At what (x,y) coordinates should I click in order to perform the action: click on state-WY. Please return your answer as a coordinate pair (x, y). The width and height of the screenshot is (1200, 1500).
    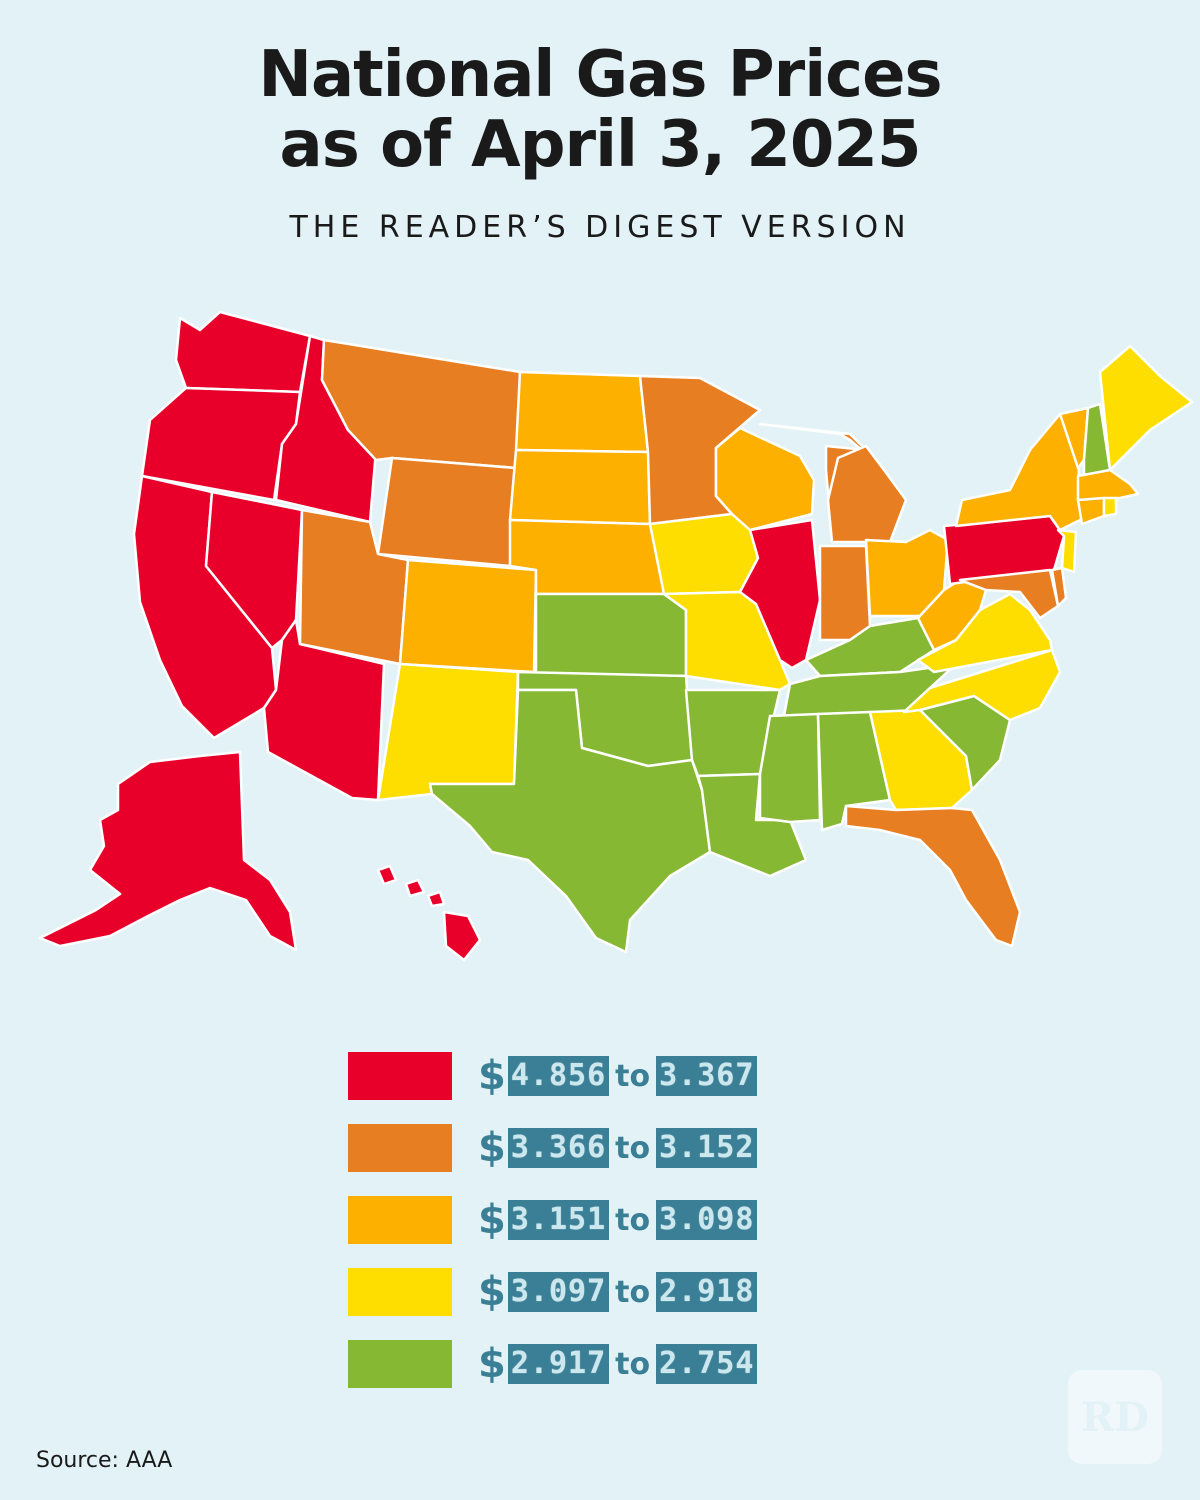
    Looking at the image, I should click on (447, 512).